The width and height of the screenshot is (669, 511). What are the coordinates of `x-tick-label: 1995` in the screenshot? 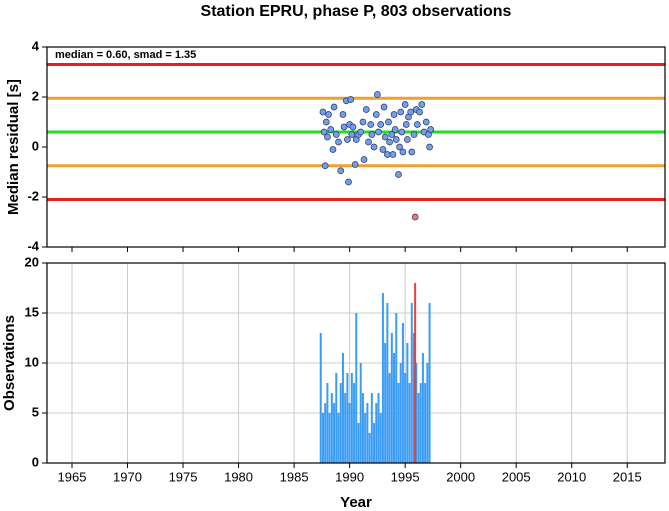 It's located at (405, 476).